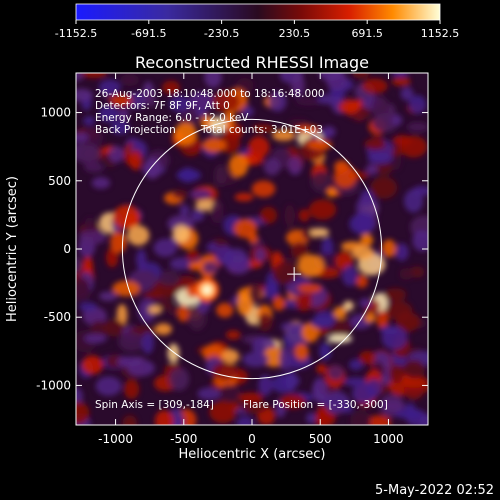 The width and height of the screenshot is (500, 500). I want to click on annotation-time-range: 26-Aug-2003 18:10:48.000 to 18:16:48.000, so click(210, 94).